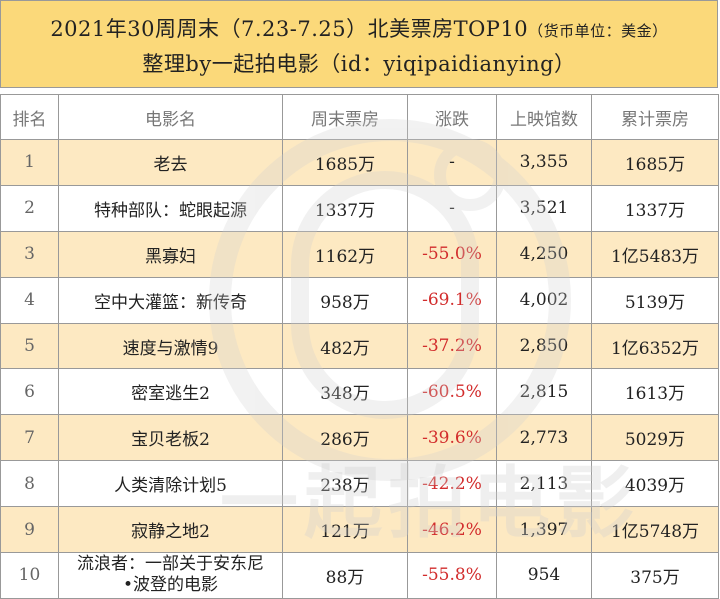  What do you see at coordinates (345, 346) in the screenshot?
I see `cell-weekend-gross: 482万` at bounding box center [345, 346].